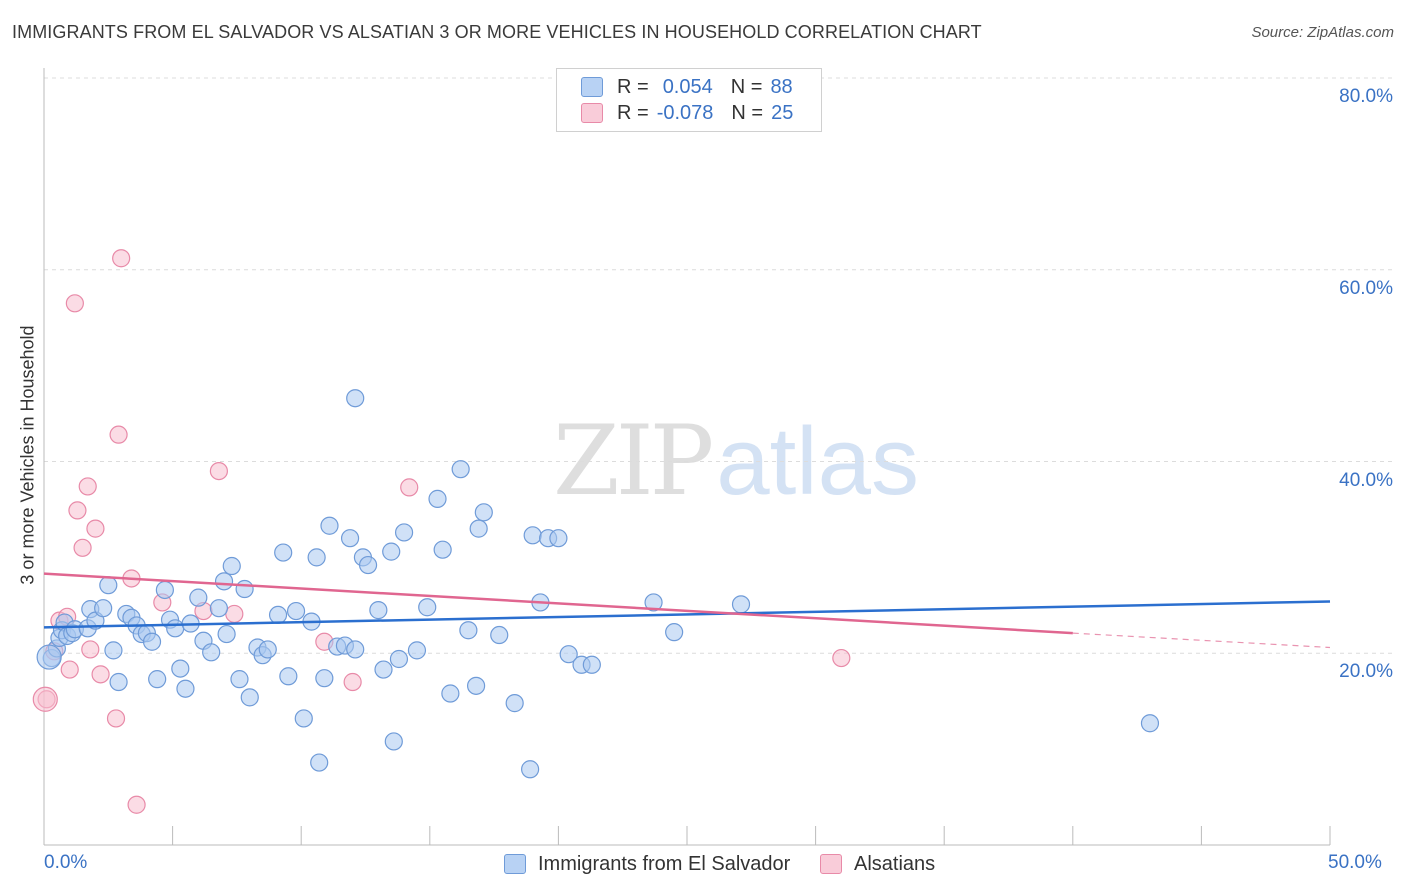 This screenshot has width=1406, height=892. I want to click on x-tick-label-min: 0.0%, so click(66, 862).